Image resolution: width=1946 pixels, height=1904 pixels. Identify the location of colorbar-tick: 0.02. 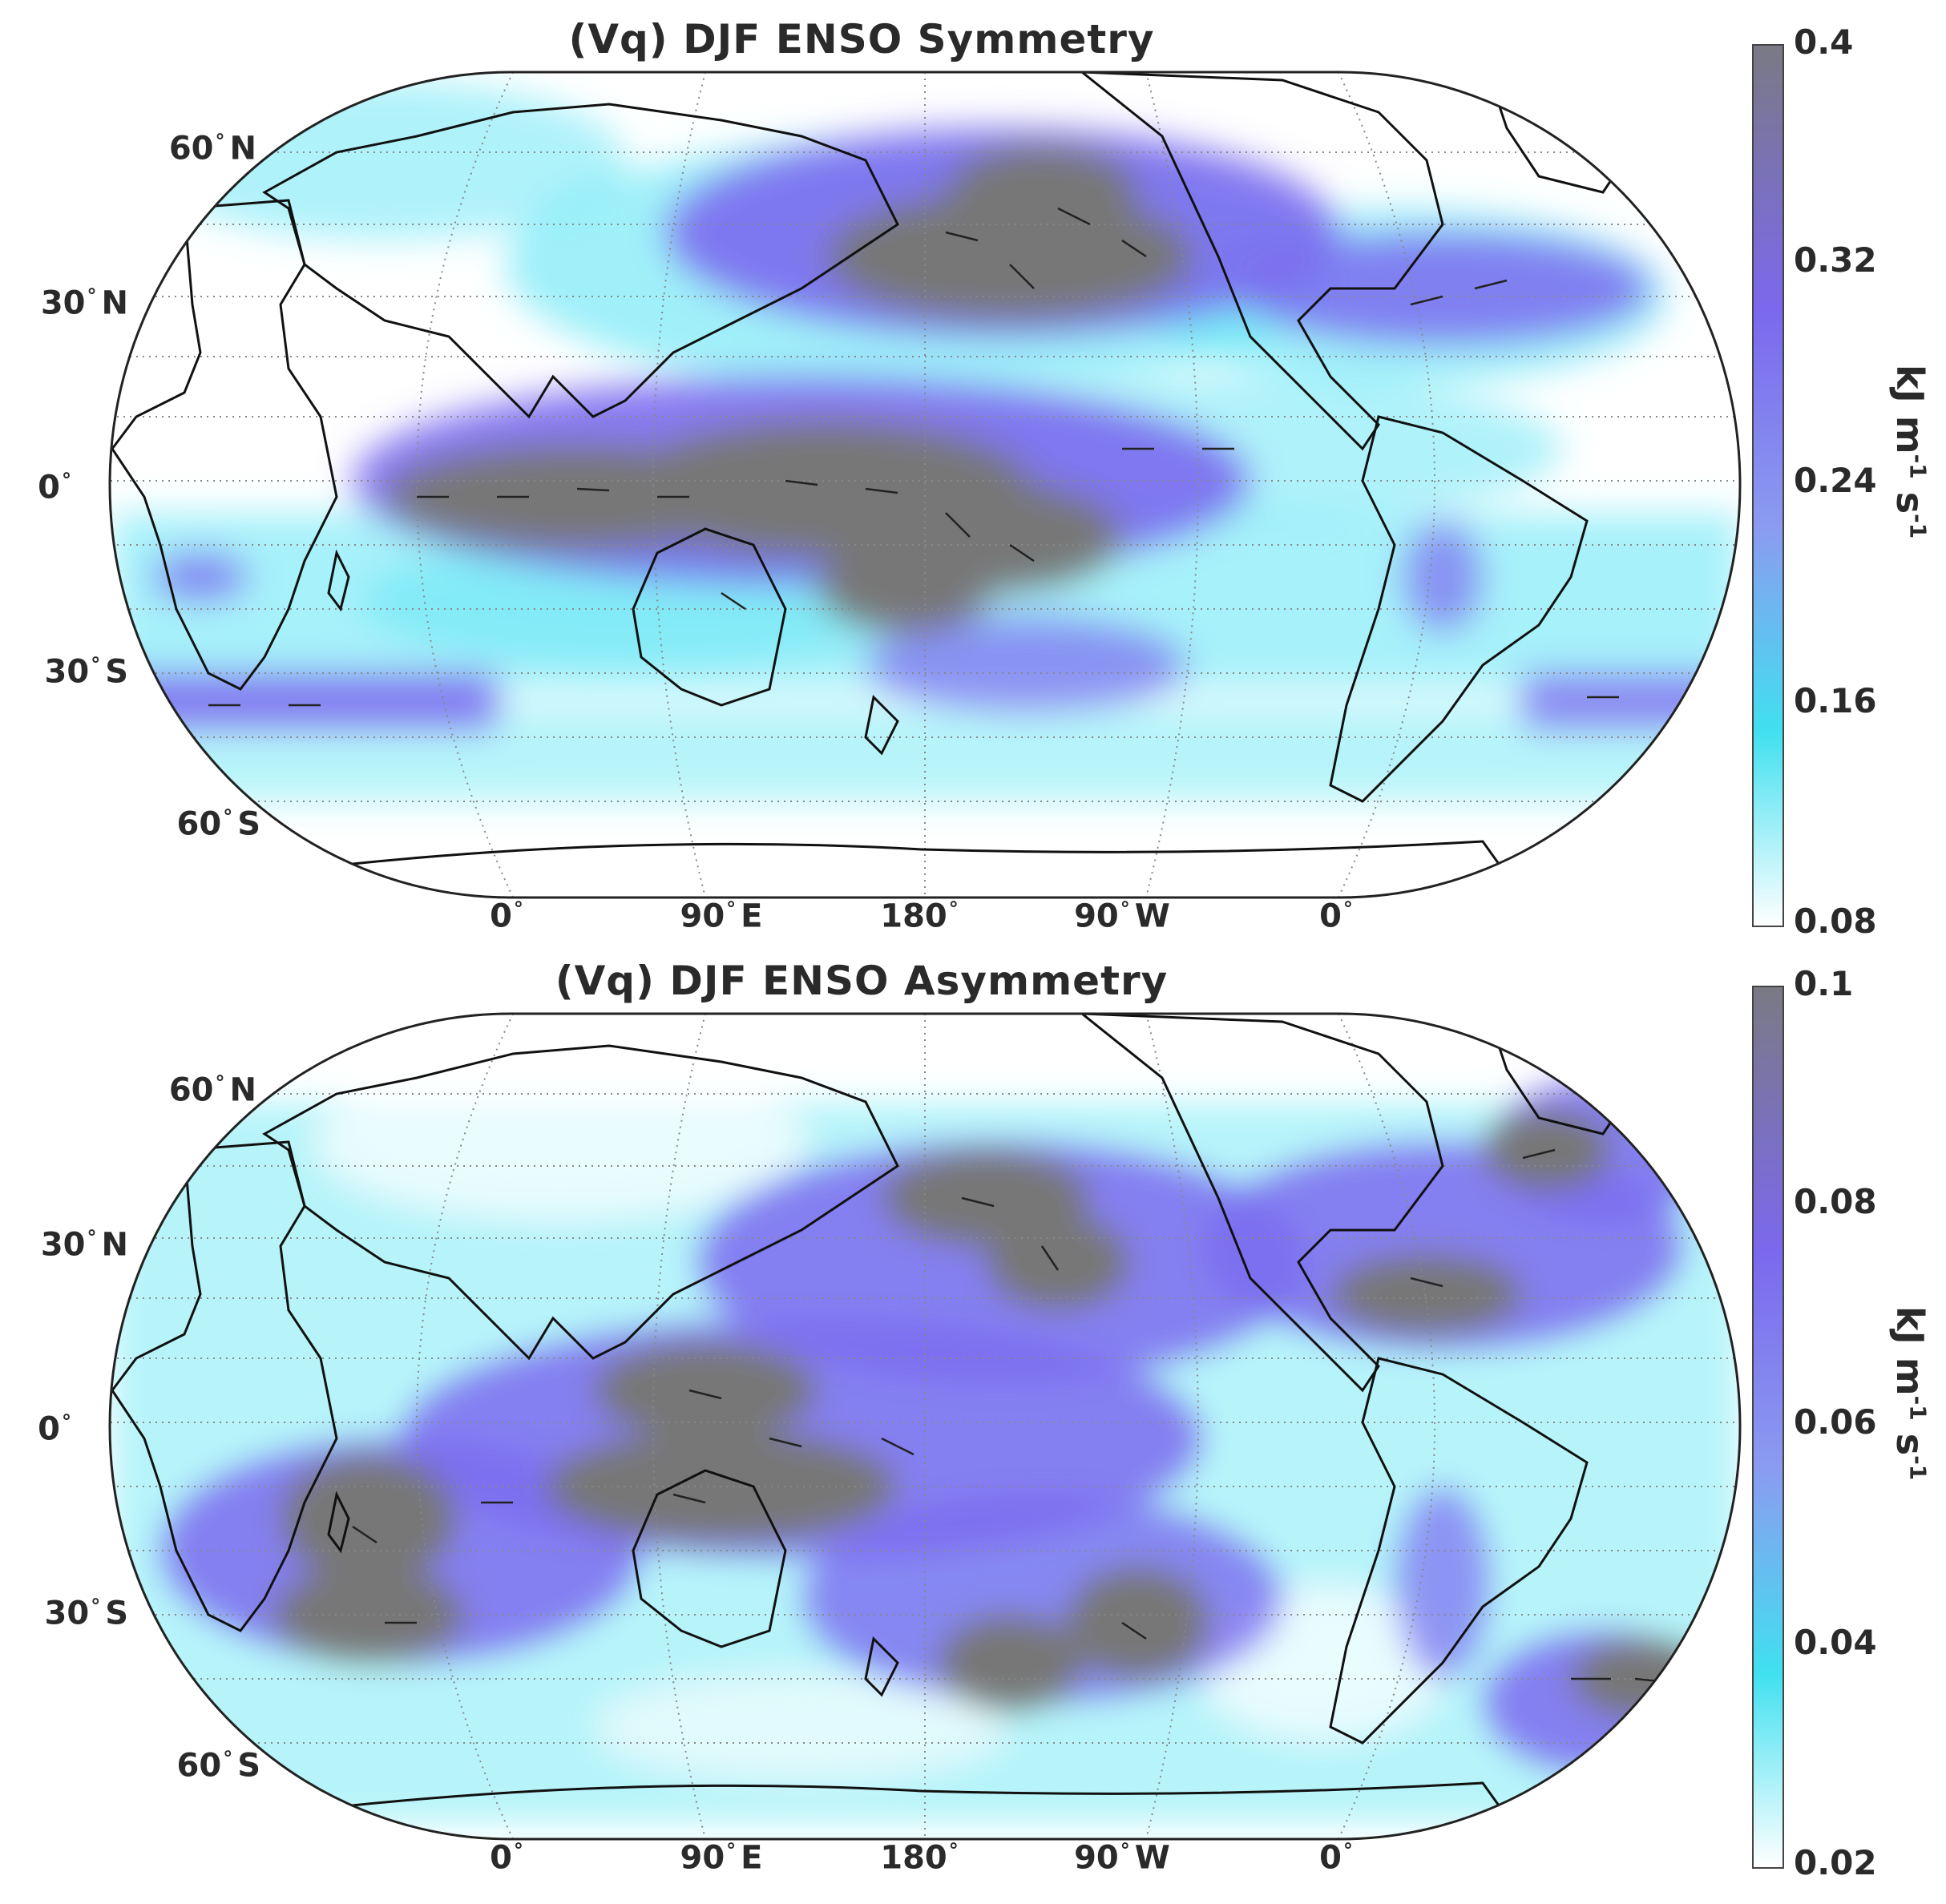
(1835, 1863).